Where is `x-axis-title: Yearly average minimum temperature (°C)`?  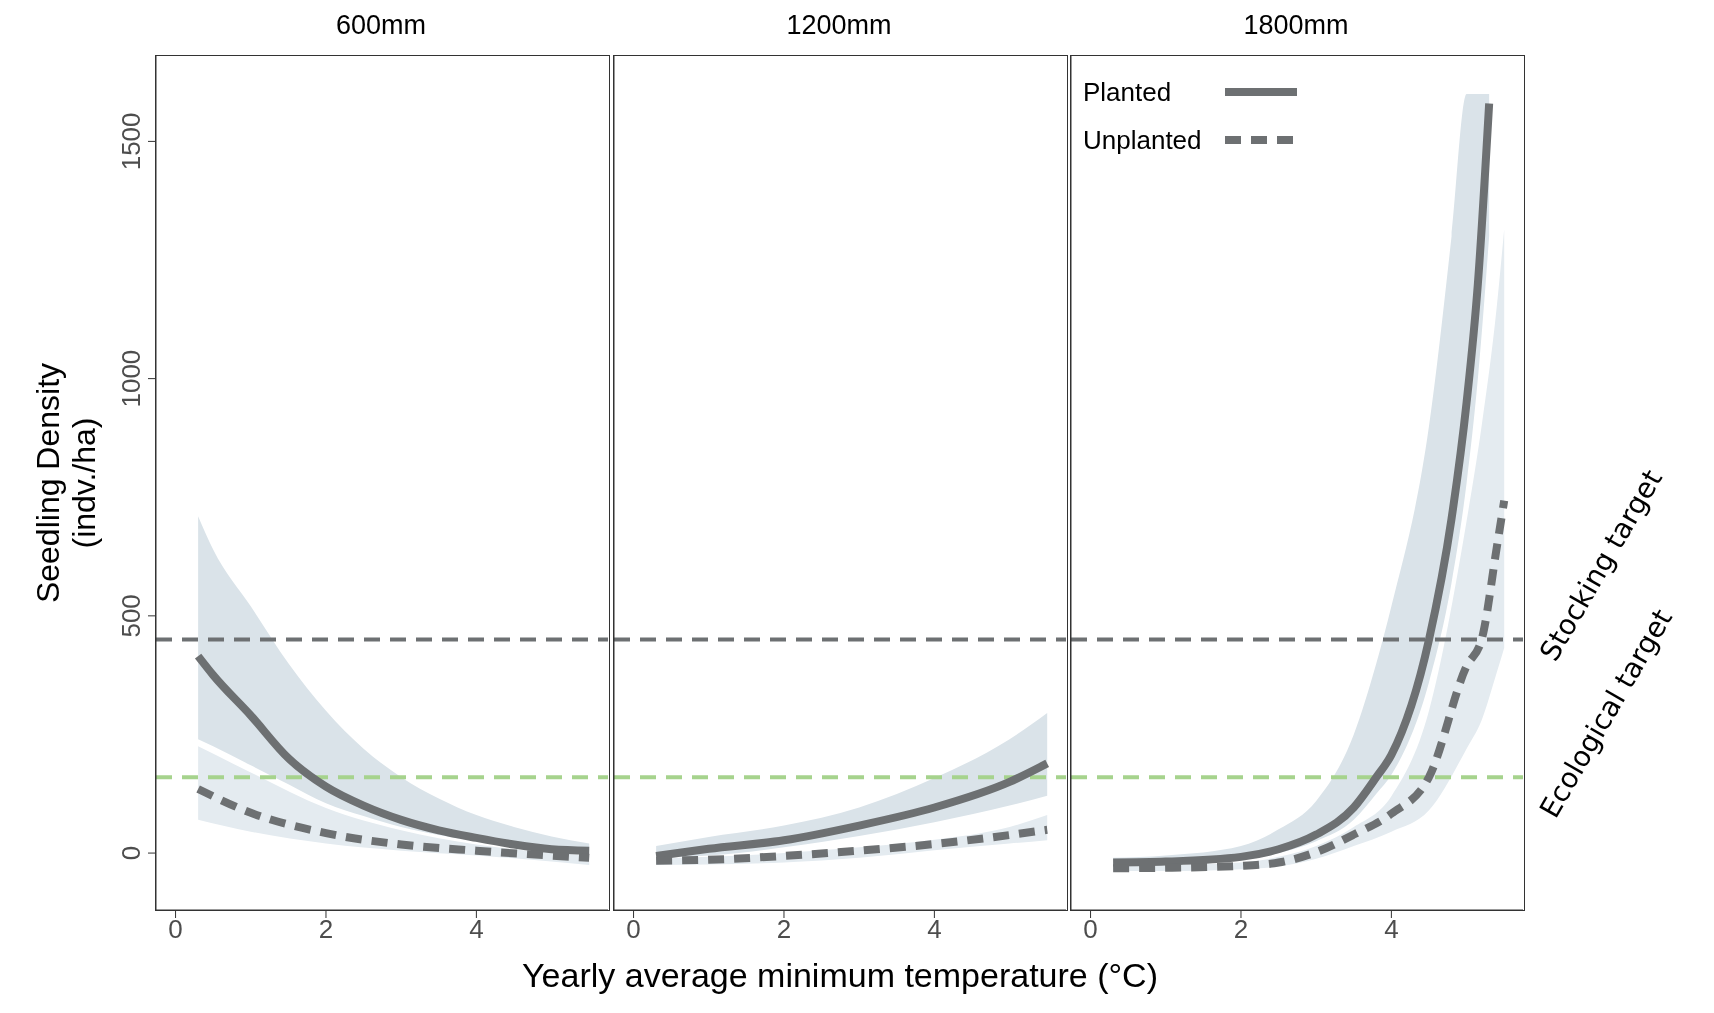
x-axis-title: Yearly average minimum temperature (°C) is located at coordinates (840, 975).